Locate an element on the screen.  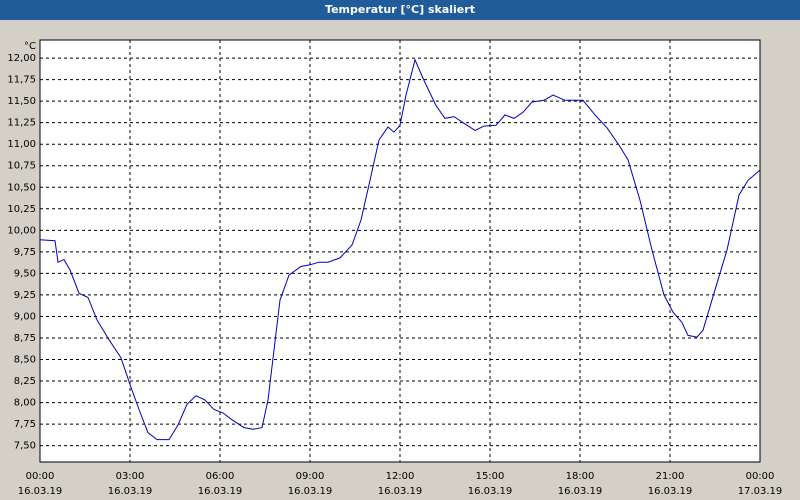
y-tick-label: 8,75 is located at coordinates (25, 338).